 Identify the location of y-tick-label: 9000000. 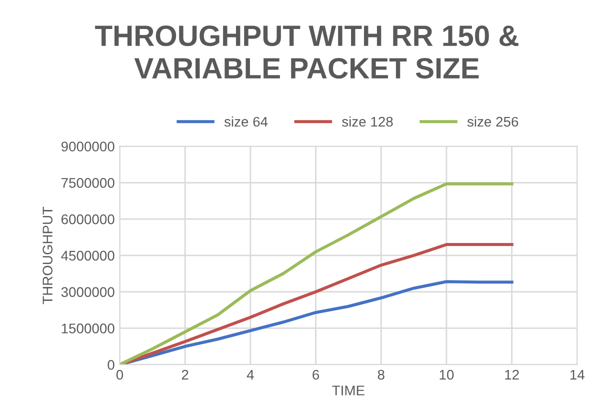
(87, 147).